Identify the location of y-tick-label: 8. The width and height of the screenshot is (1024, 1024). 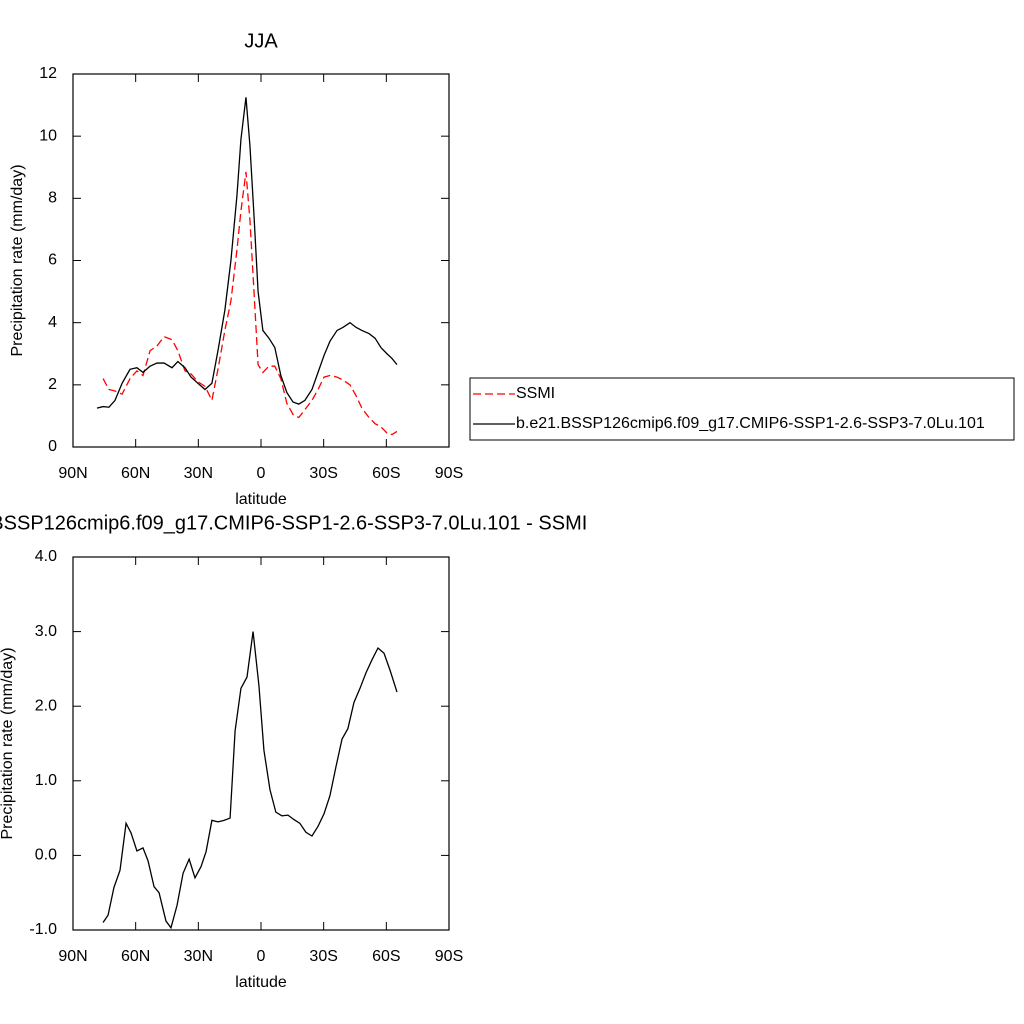
(52, 198).